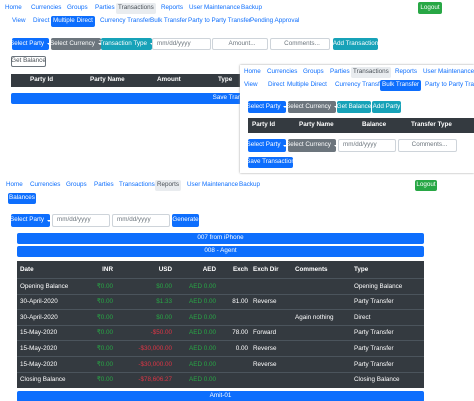 The image size is (474, 401). Describe the element at coordinates (386, 107) in the screenshot. I see `form-control: Add Party` at that location.